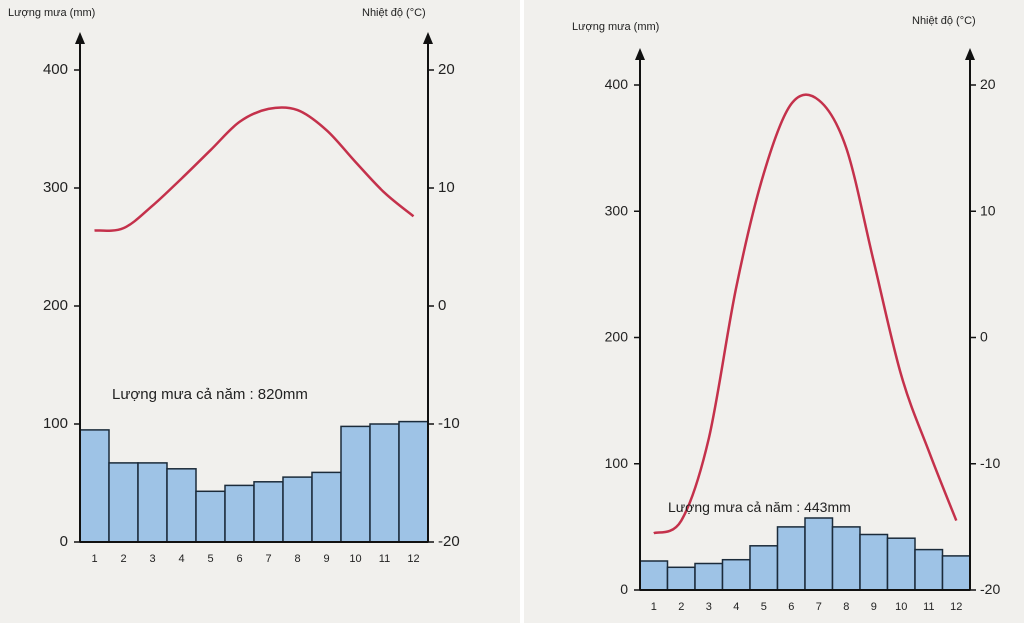 This screenshot has height=623, width=1024. Describe the element at coordinates (254, 169) in the screenshot. I see `temperature-line` at that location.